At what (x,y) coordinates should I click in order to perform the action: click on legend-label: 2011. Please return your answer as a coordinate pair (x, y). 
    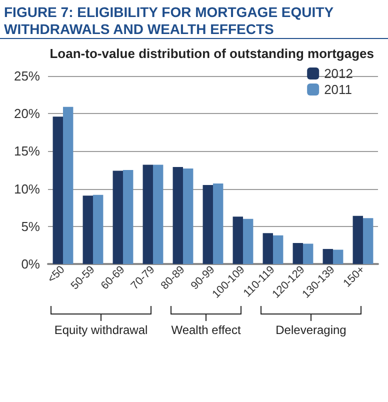
    Looking at the image, I should click on (338, 89).